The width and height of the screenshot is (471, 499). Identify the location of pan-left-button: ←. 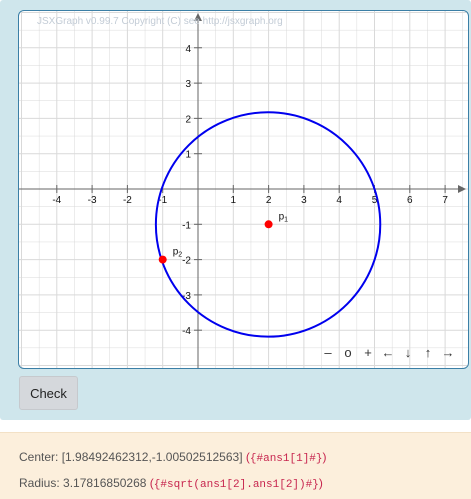
(388, 352).